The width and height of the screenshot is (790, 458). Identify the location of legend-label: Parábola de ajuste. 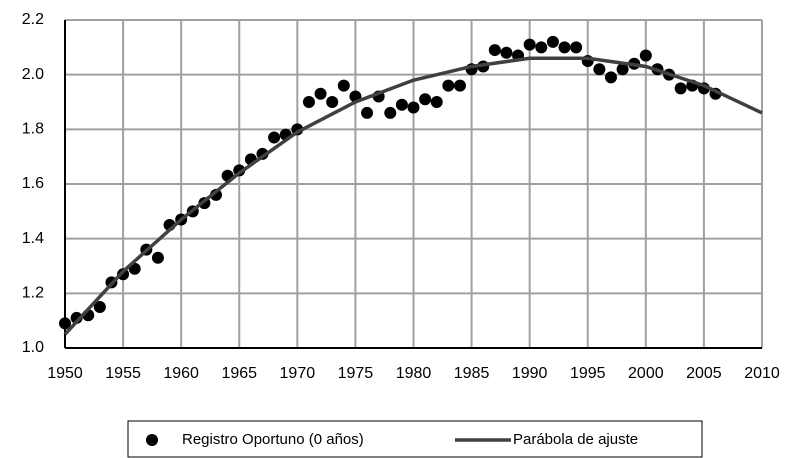
(575, 439).